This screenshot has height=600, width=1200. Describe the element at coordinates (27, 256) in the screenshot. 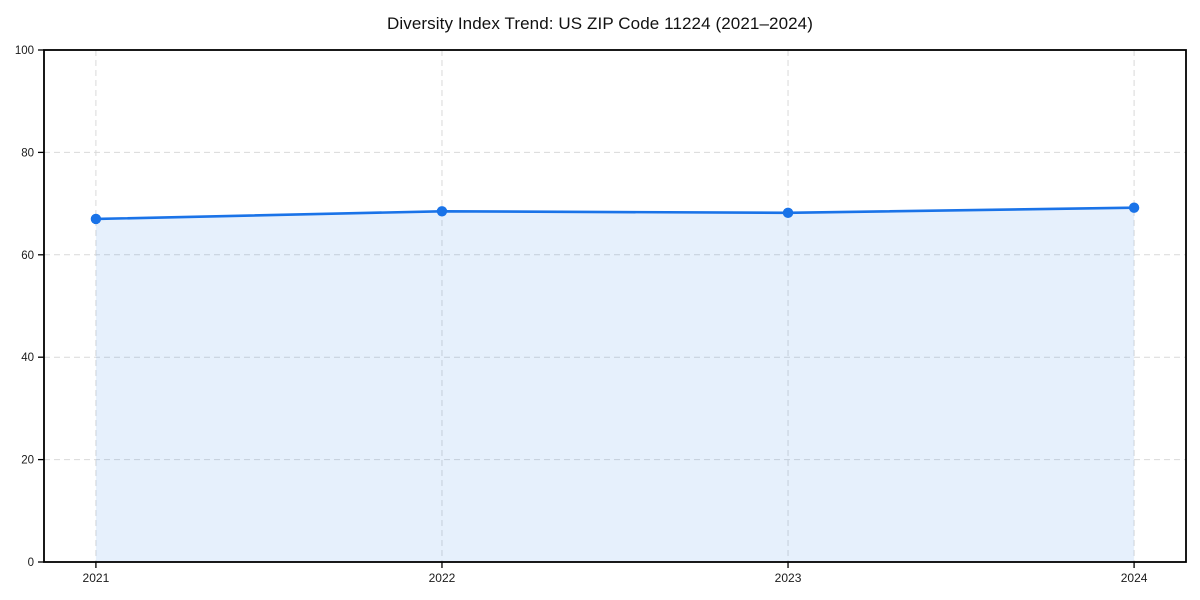

I see `y-tick-label: 60` at that location.